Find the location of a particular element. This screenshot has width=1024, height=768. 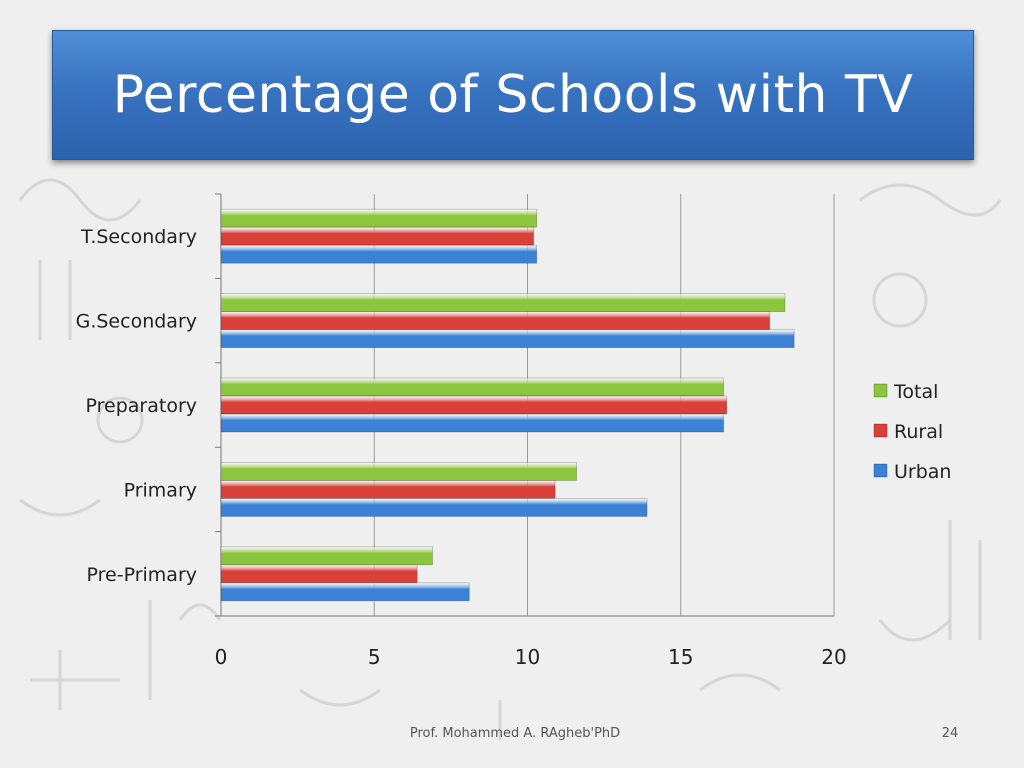

legend-label-total: Total is located at coordinates (915, 392).